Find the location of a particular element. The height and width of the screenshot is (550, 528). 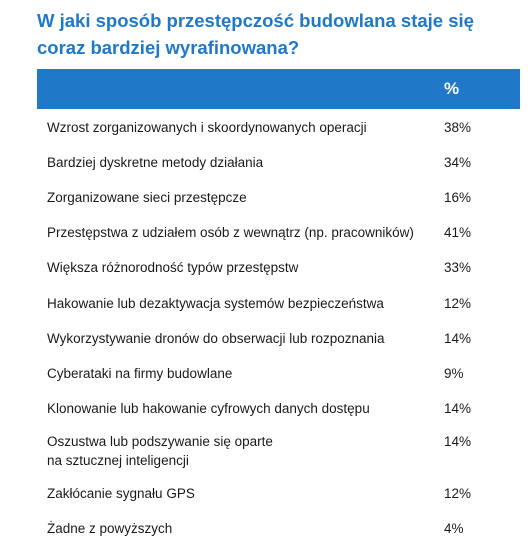

row-value: 16% is located at coordinates (458, 197).